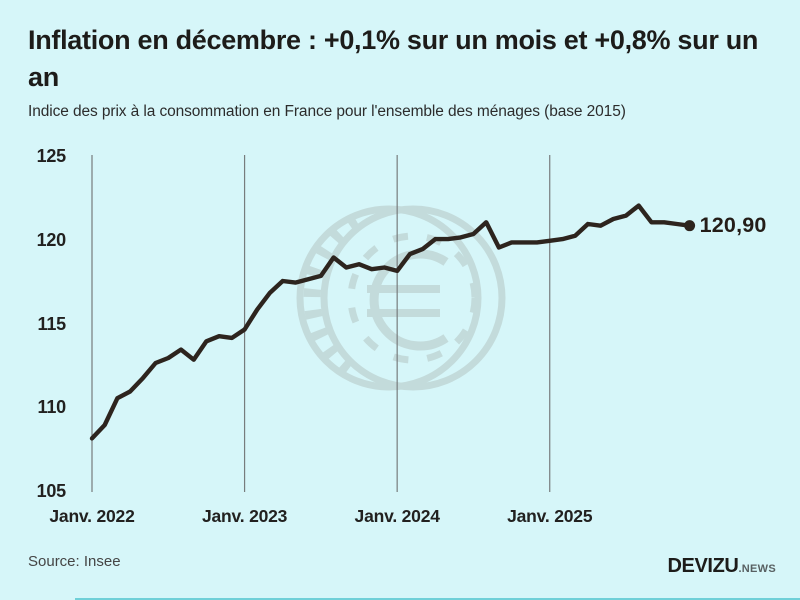  Describe the element at coordinates (757, 569) in the screenshot. I see `brand-suffix: .NEWS` at that location.